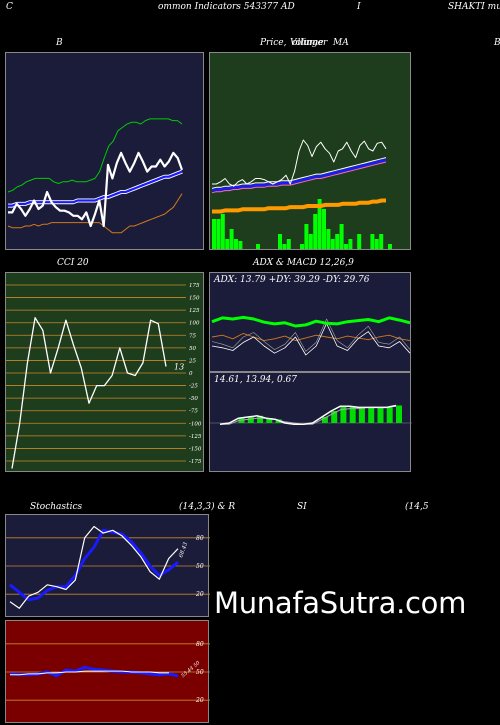  I want to click on stochastics-chart: 80 50 20 68.43, so click(108, 567).